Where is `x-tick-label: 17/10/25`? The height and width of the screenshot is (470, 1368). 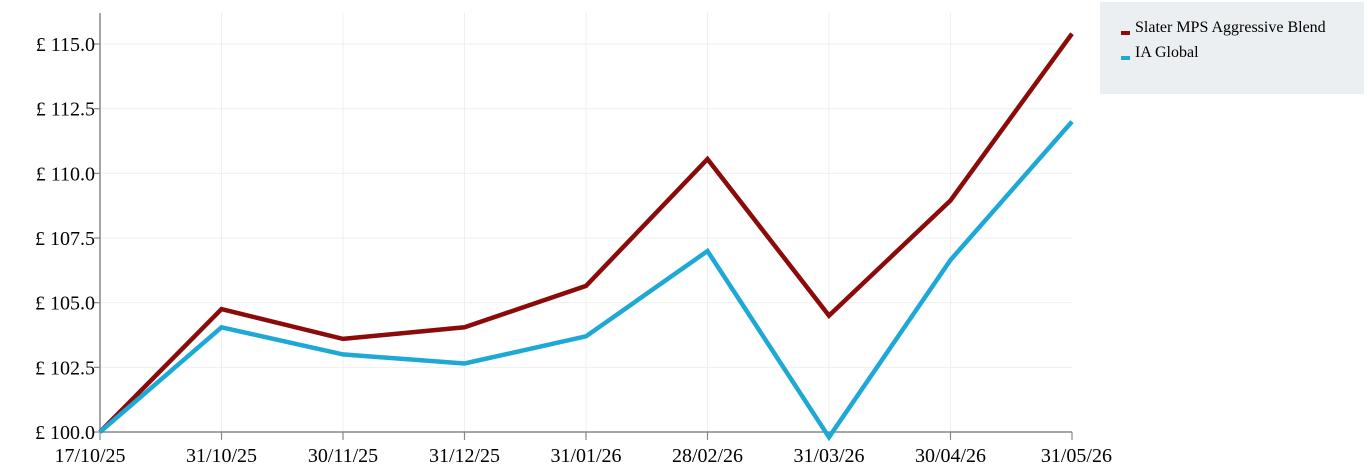
x-tick-label: 17/10/25 is located at coordinates (89, 456).